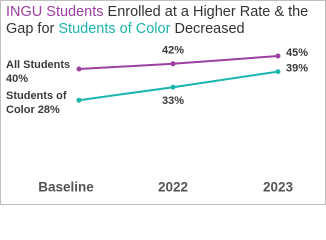  What do you see at coordinates (297, 69) in the screenshot?
I see `value-label: 39%` at bounding box center [297, 69].